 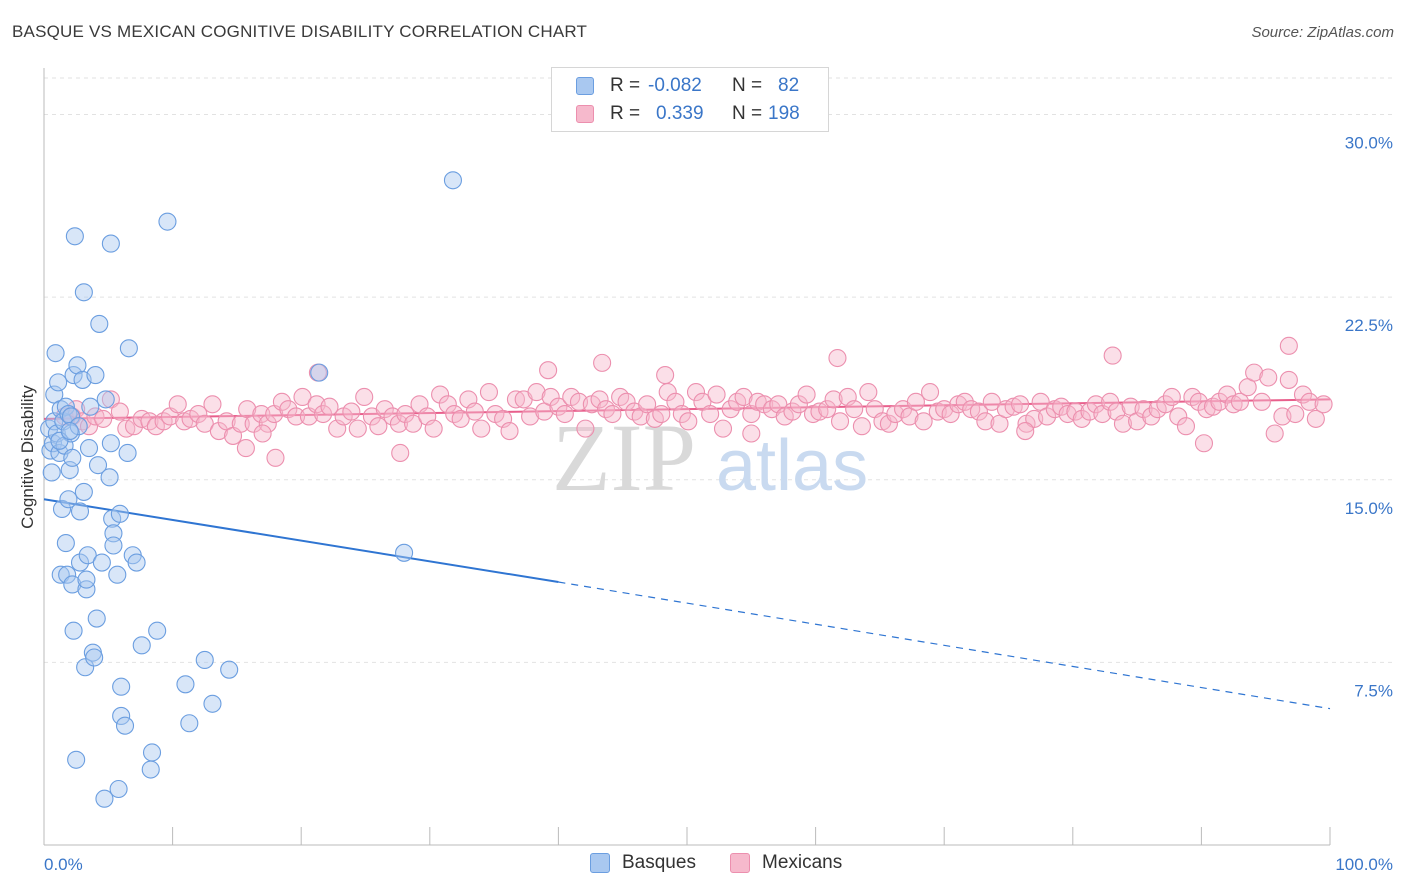 I want to click on mexicans-swatch, so click(x=585, y=114).